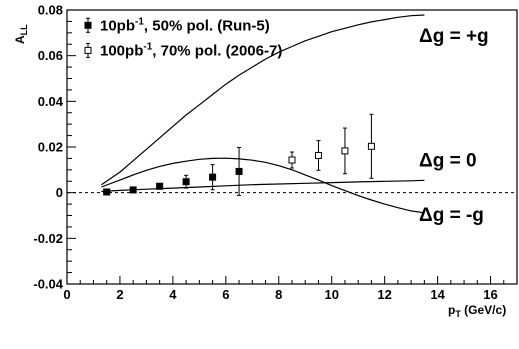 This screenshot has width=519, height=349. Describe the element at coordinates (447, 160) in the screenshot. I see `curve-annotation: Δg = 0` at that location.